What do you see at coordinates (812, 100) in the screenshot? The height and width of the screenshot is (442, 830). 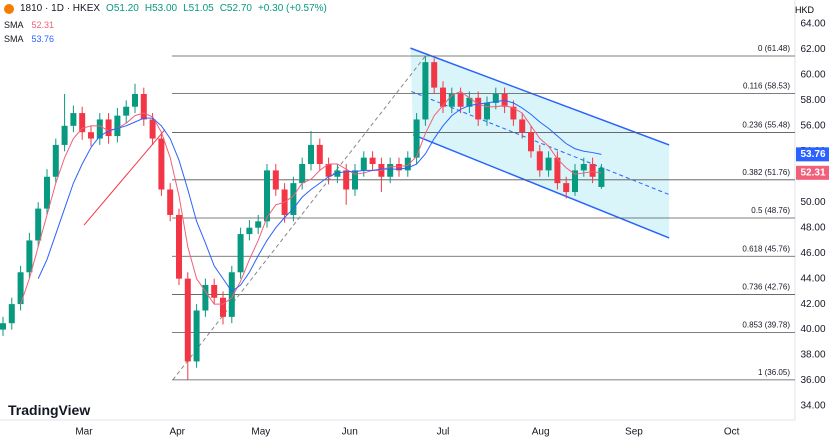 I see `y-tick-label: 58.00` at bounding box center [812, 100].